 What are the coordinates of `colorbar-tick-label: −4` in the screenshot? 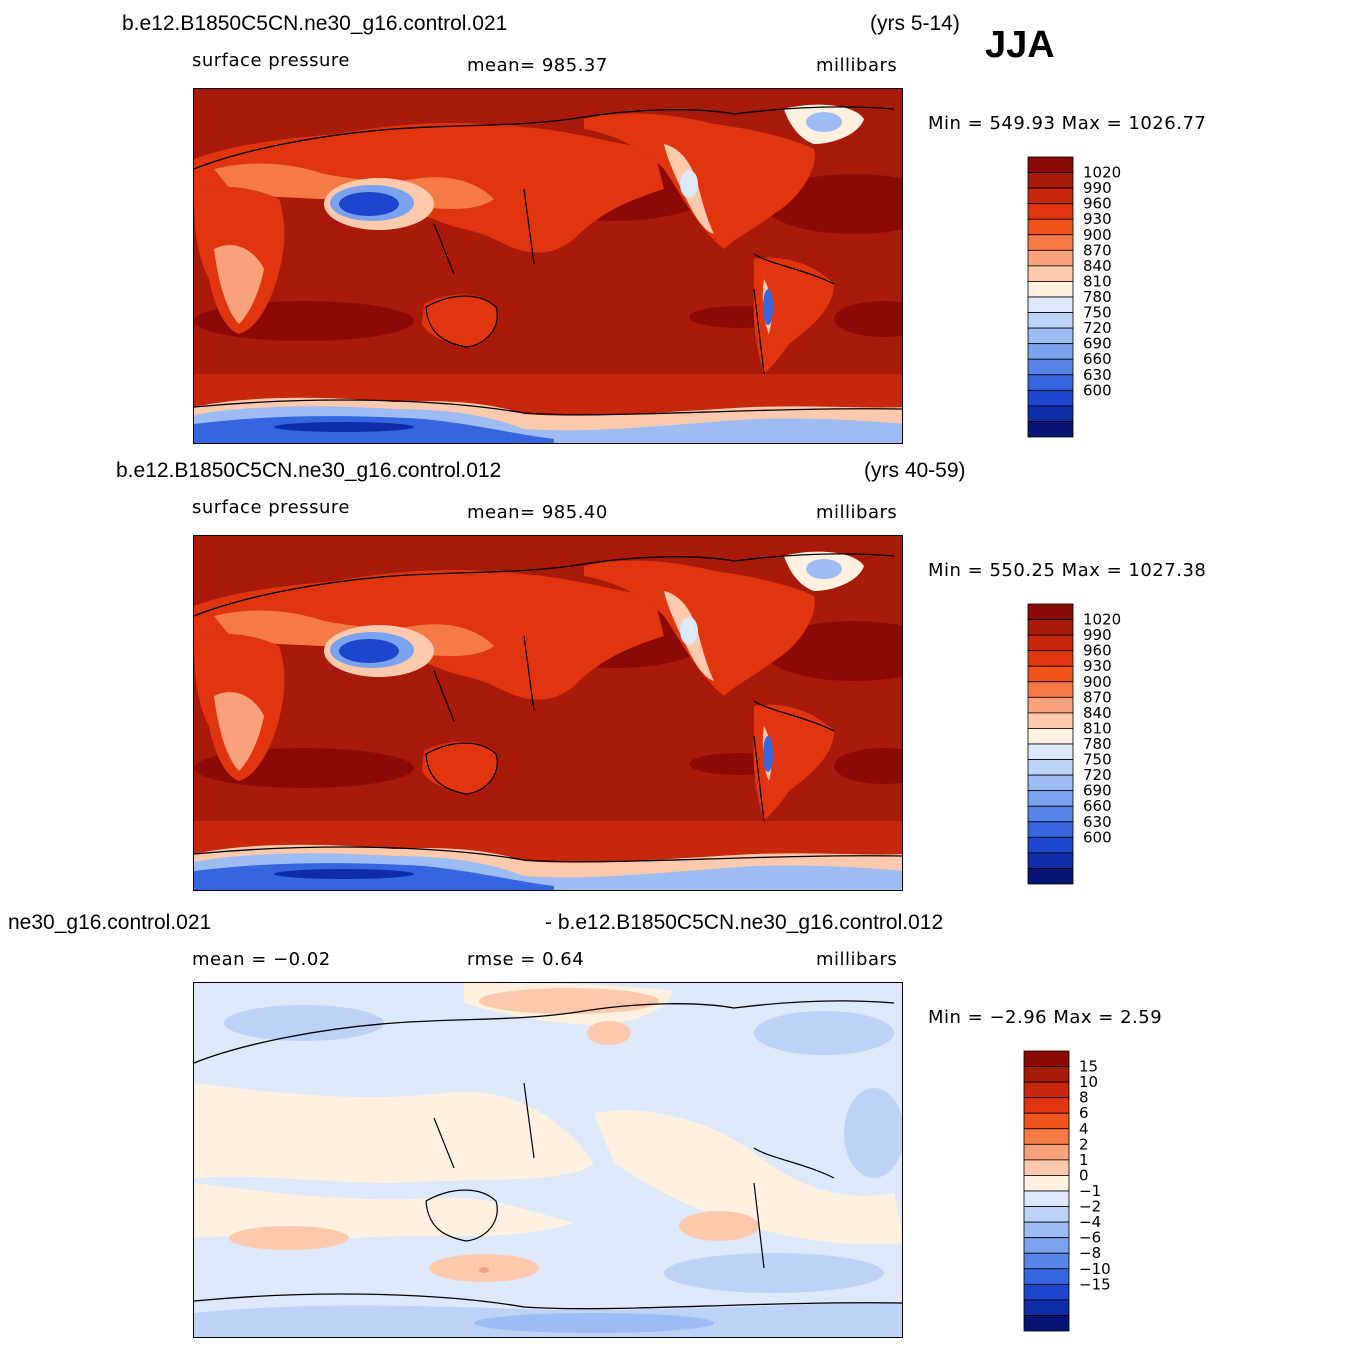 It's located at (1090, 1222).